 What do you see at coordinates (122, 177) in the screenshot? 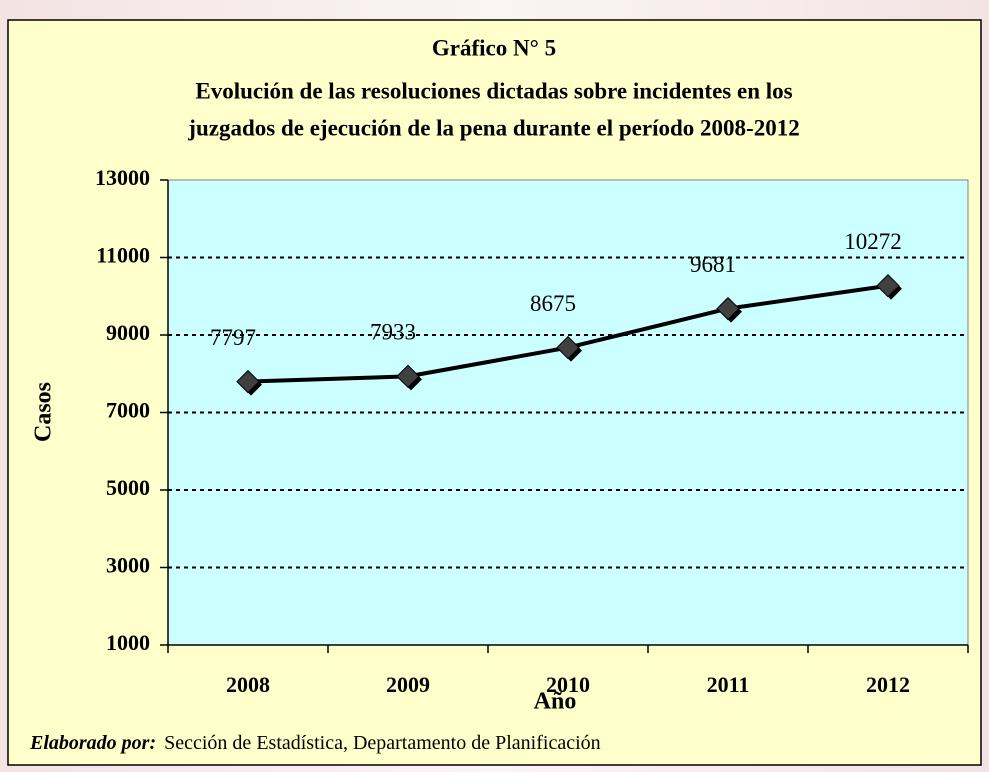
I see `y-tick-label: 13000` at bounding box center [122, 177].